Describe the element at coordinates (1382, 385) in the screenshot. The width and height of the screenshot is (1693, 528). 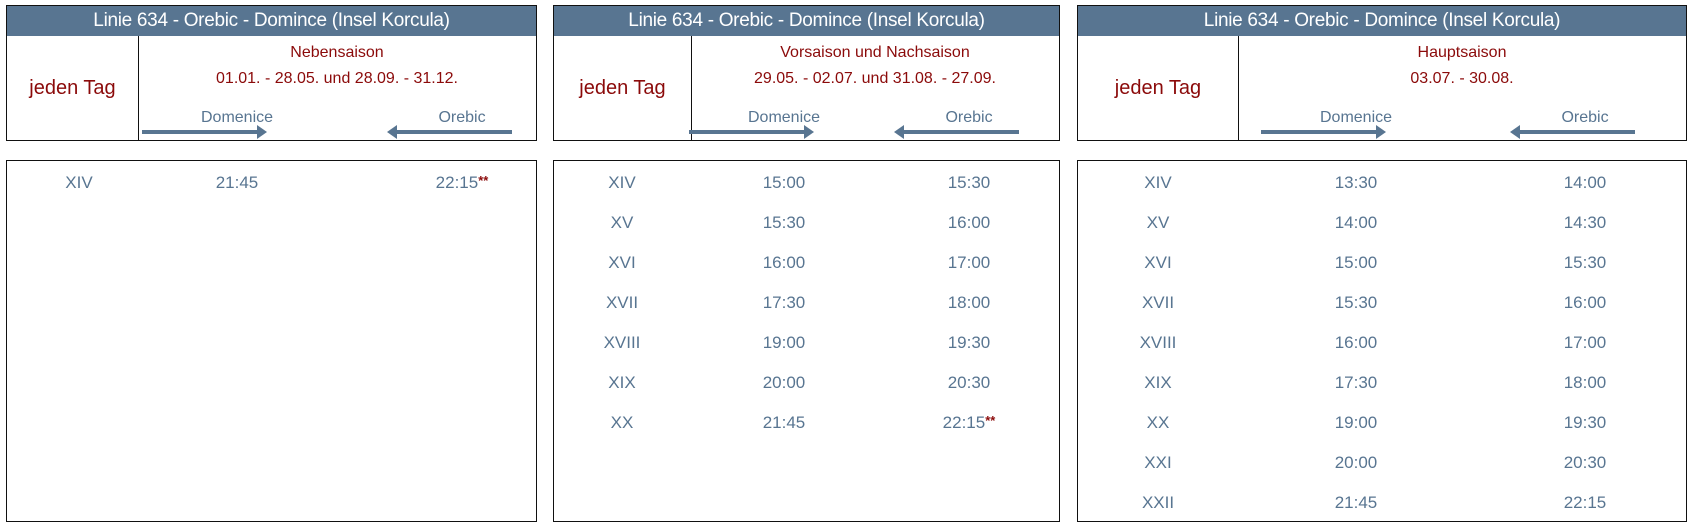
I see `table-row: XIX 17:30 18:00` at that location.